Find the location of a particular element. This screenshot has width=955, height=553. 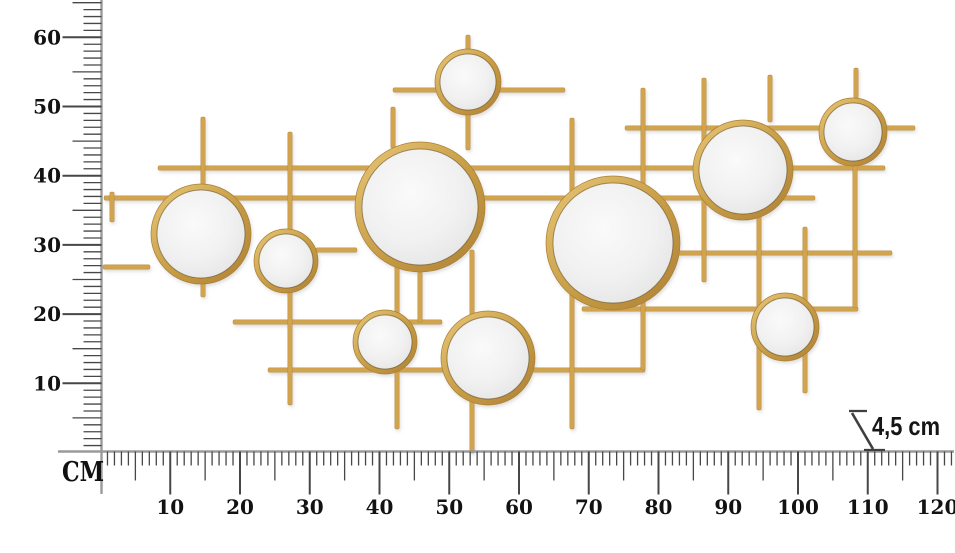

ruler-label: 70 is located at coordinates (589, 507).